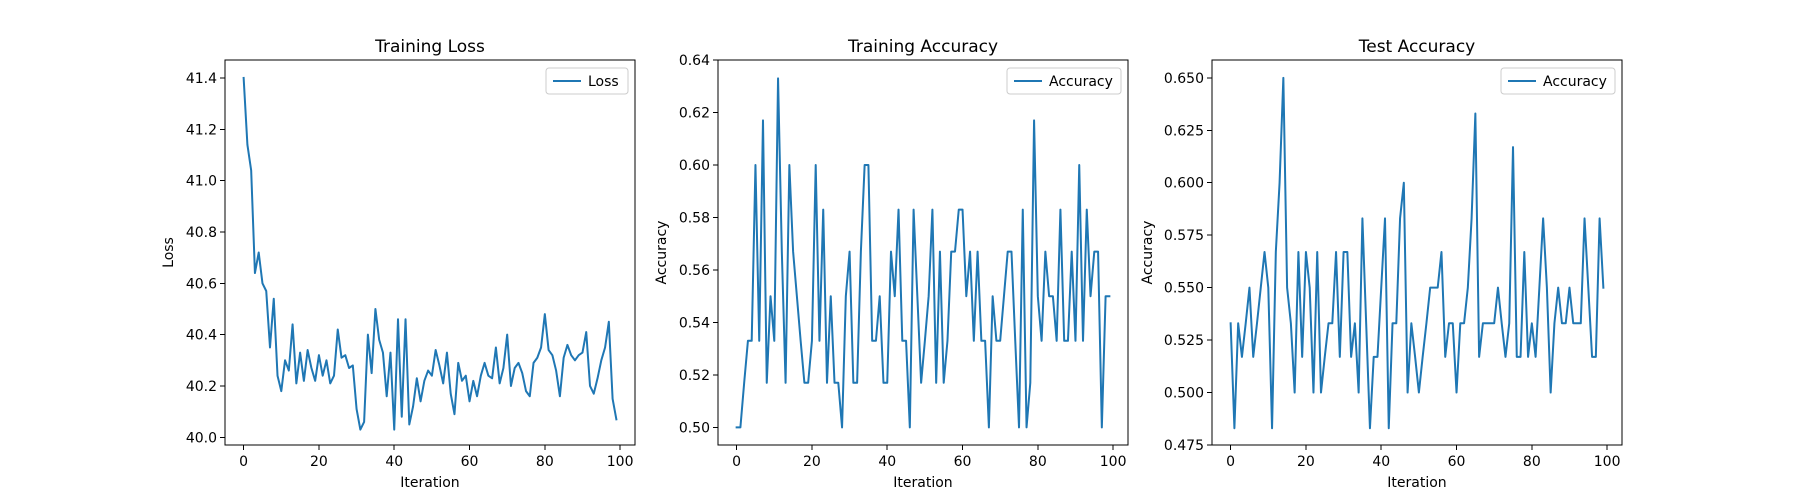  Describe the element at coordinates (201, 438) in the screenshot. I see `y-tick-label: 40.0` at that location.